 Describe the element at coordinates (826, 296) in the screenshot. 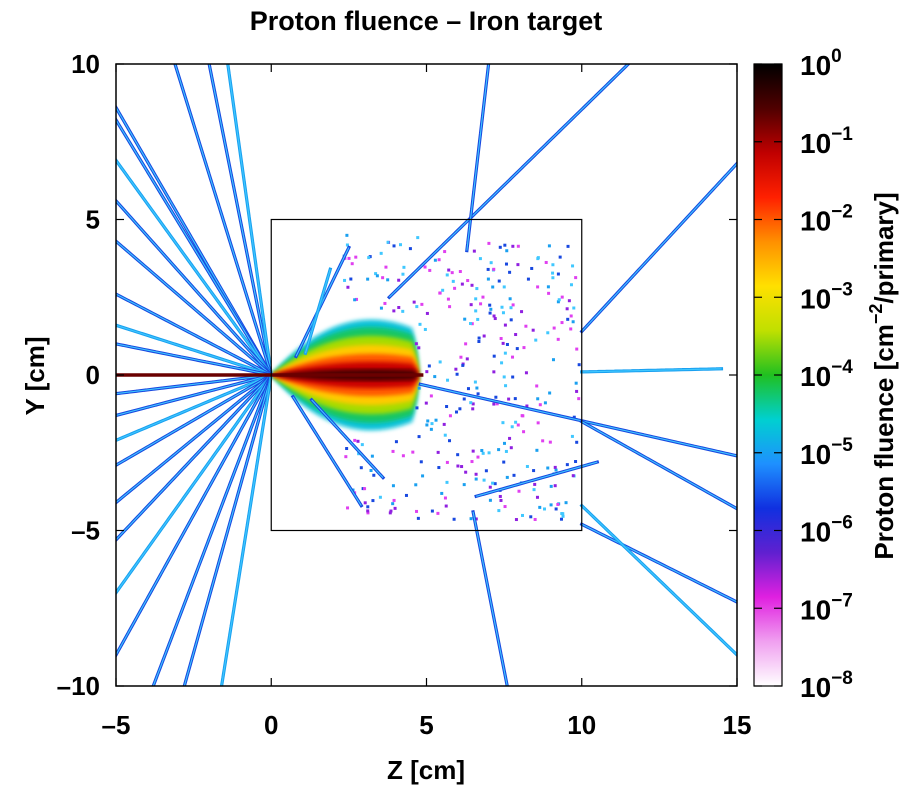

I see `colorbar-tick-label: 10⁻³` at that location.